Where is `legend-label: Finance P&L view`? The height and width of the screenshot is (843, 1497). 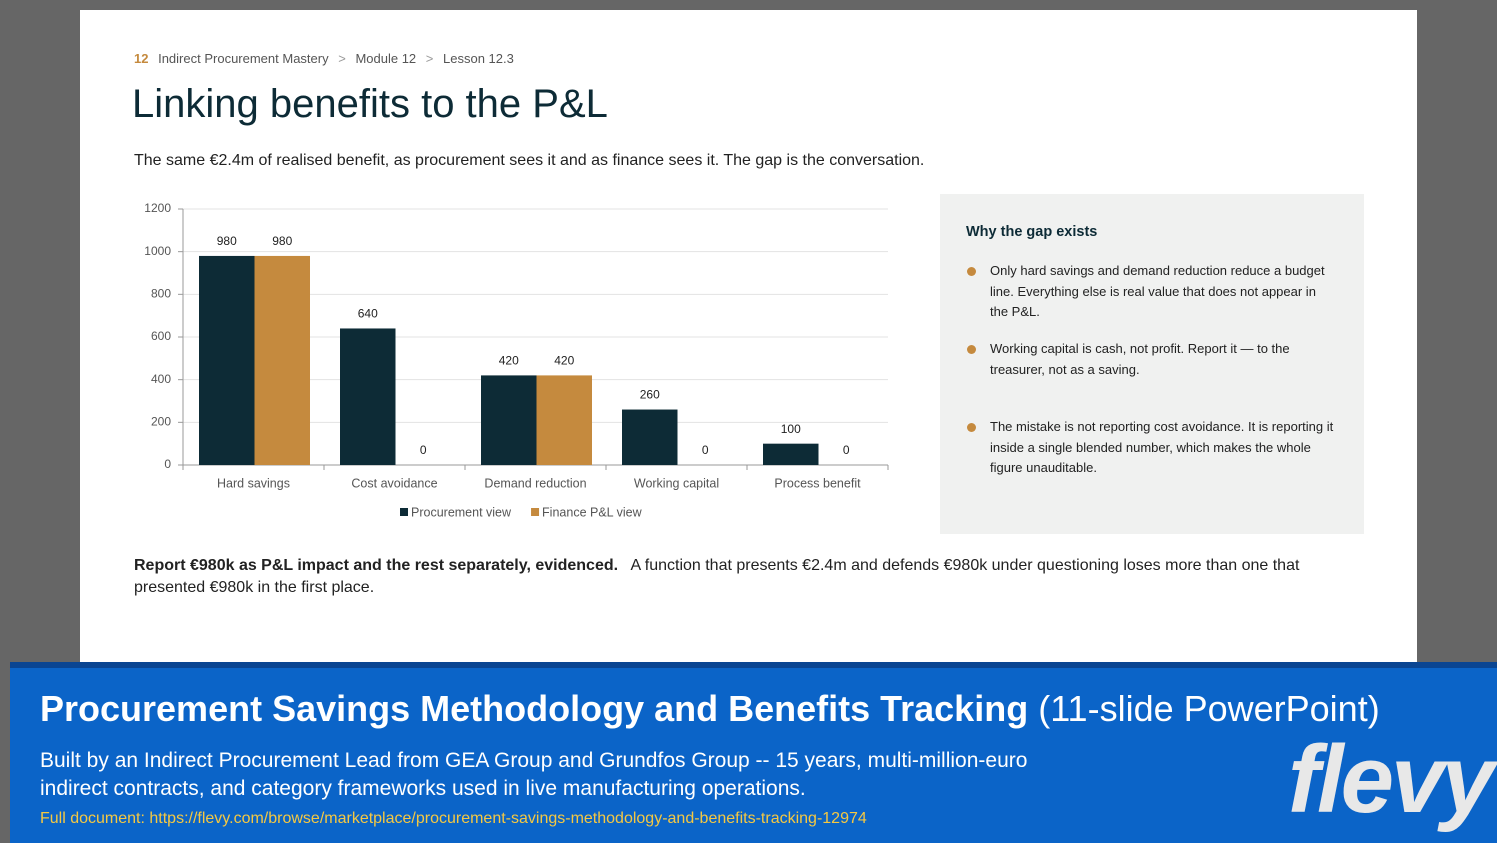 legend-label: Finance P&L view is located at coordinates (592, 512).